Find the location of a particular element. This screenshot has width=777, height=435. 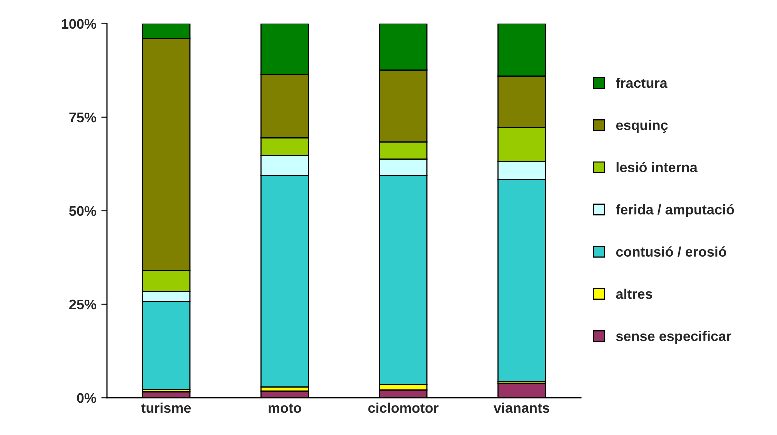

x-tick-label: vianants is located at coordinates (522, 408).